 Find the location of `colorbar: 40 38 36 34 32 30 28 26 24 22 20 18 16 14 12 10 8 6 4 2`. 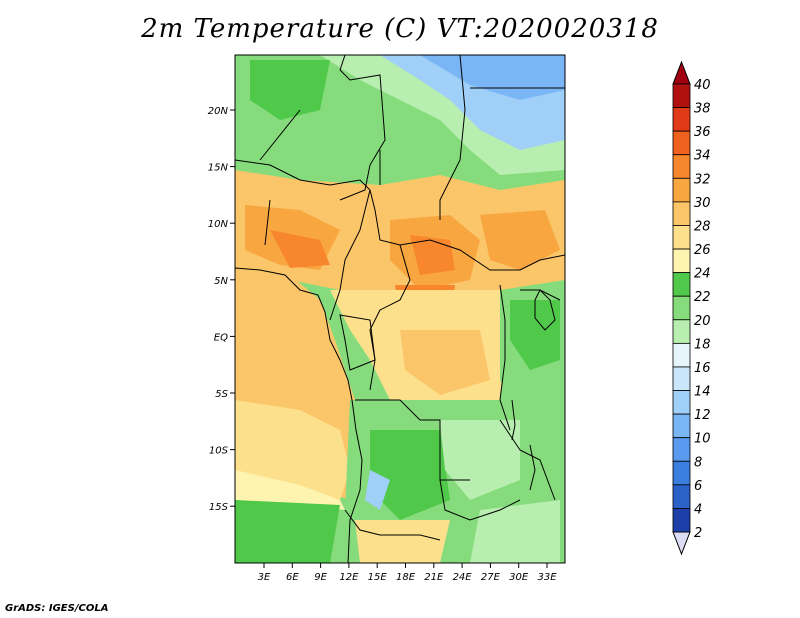

colorbar: 40 38 36 34 32 30 28 26 24 22 20 18 16 14 12 10 8 6 4 2 is located at coordinates (691, 308).